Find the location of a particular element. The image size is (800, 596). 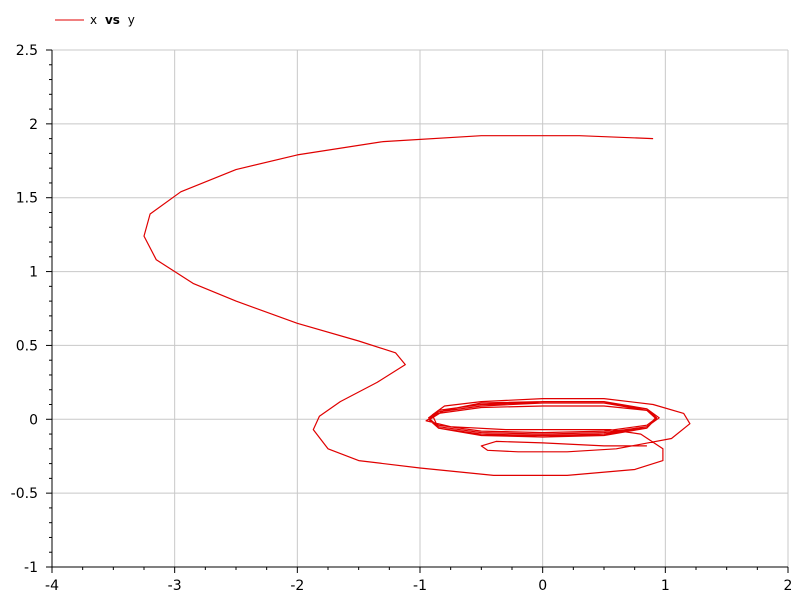

legend-label-x: x is located at coordinates (93, 20).